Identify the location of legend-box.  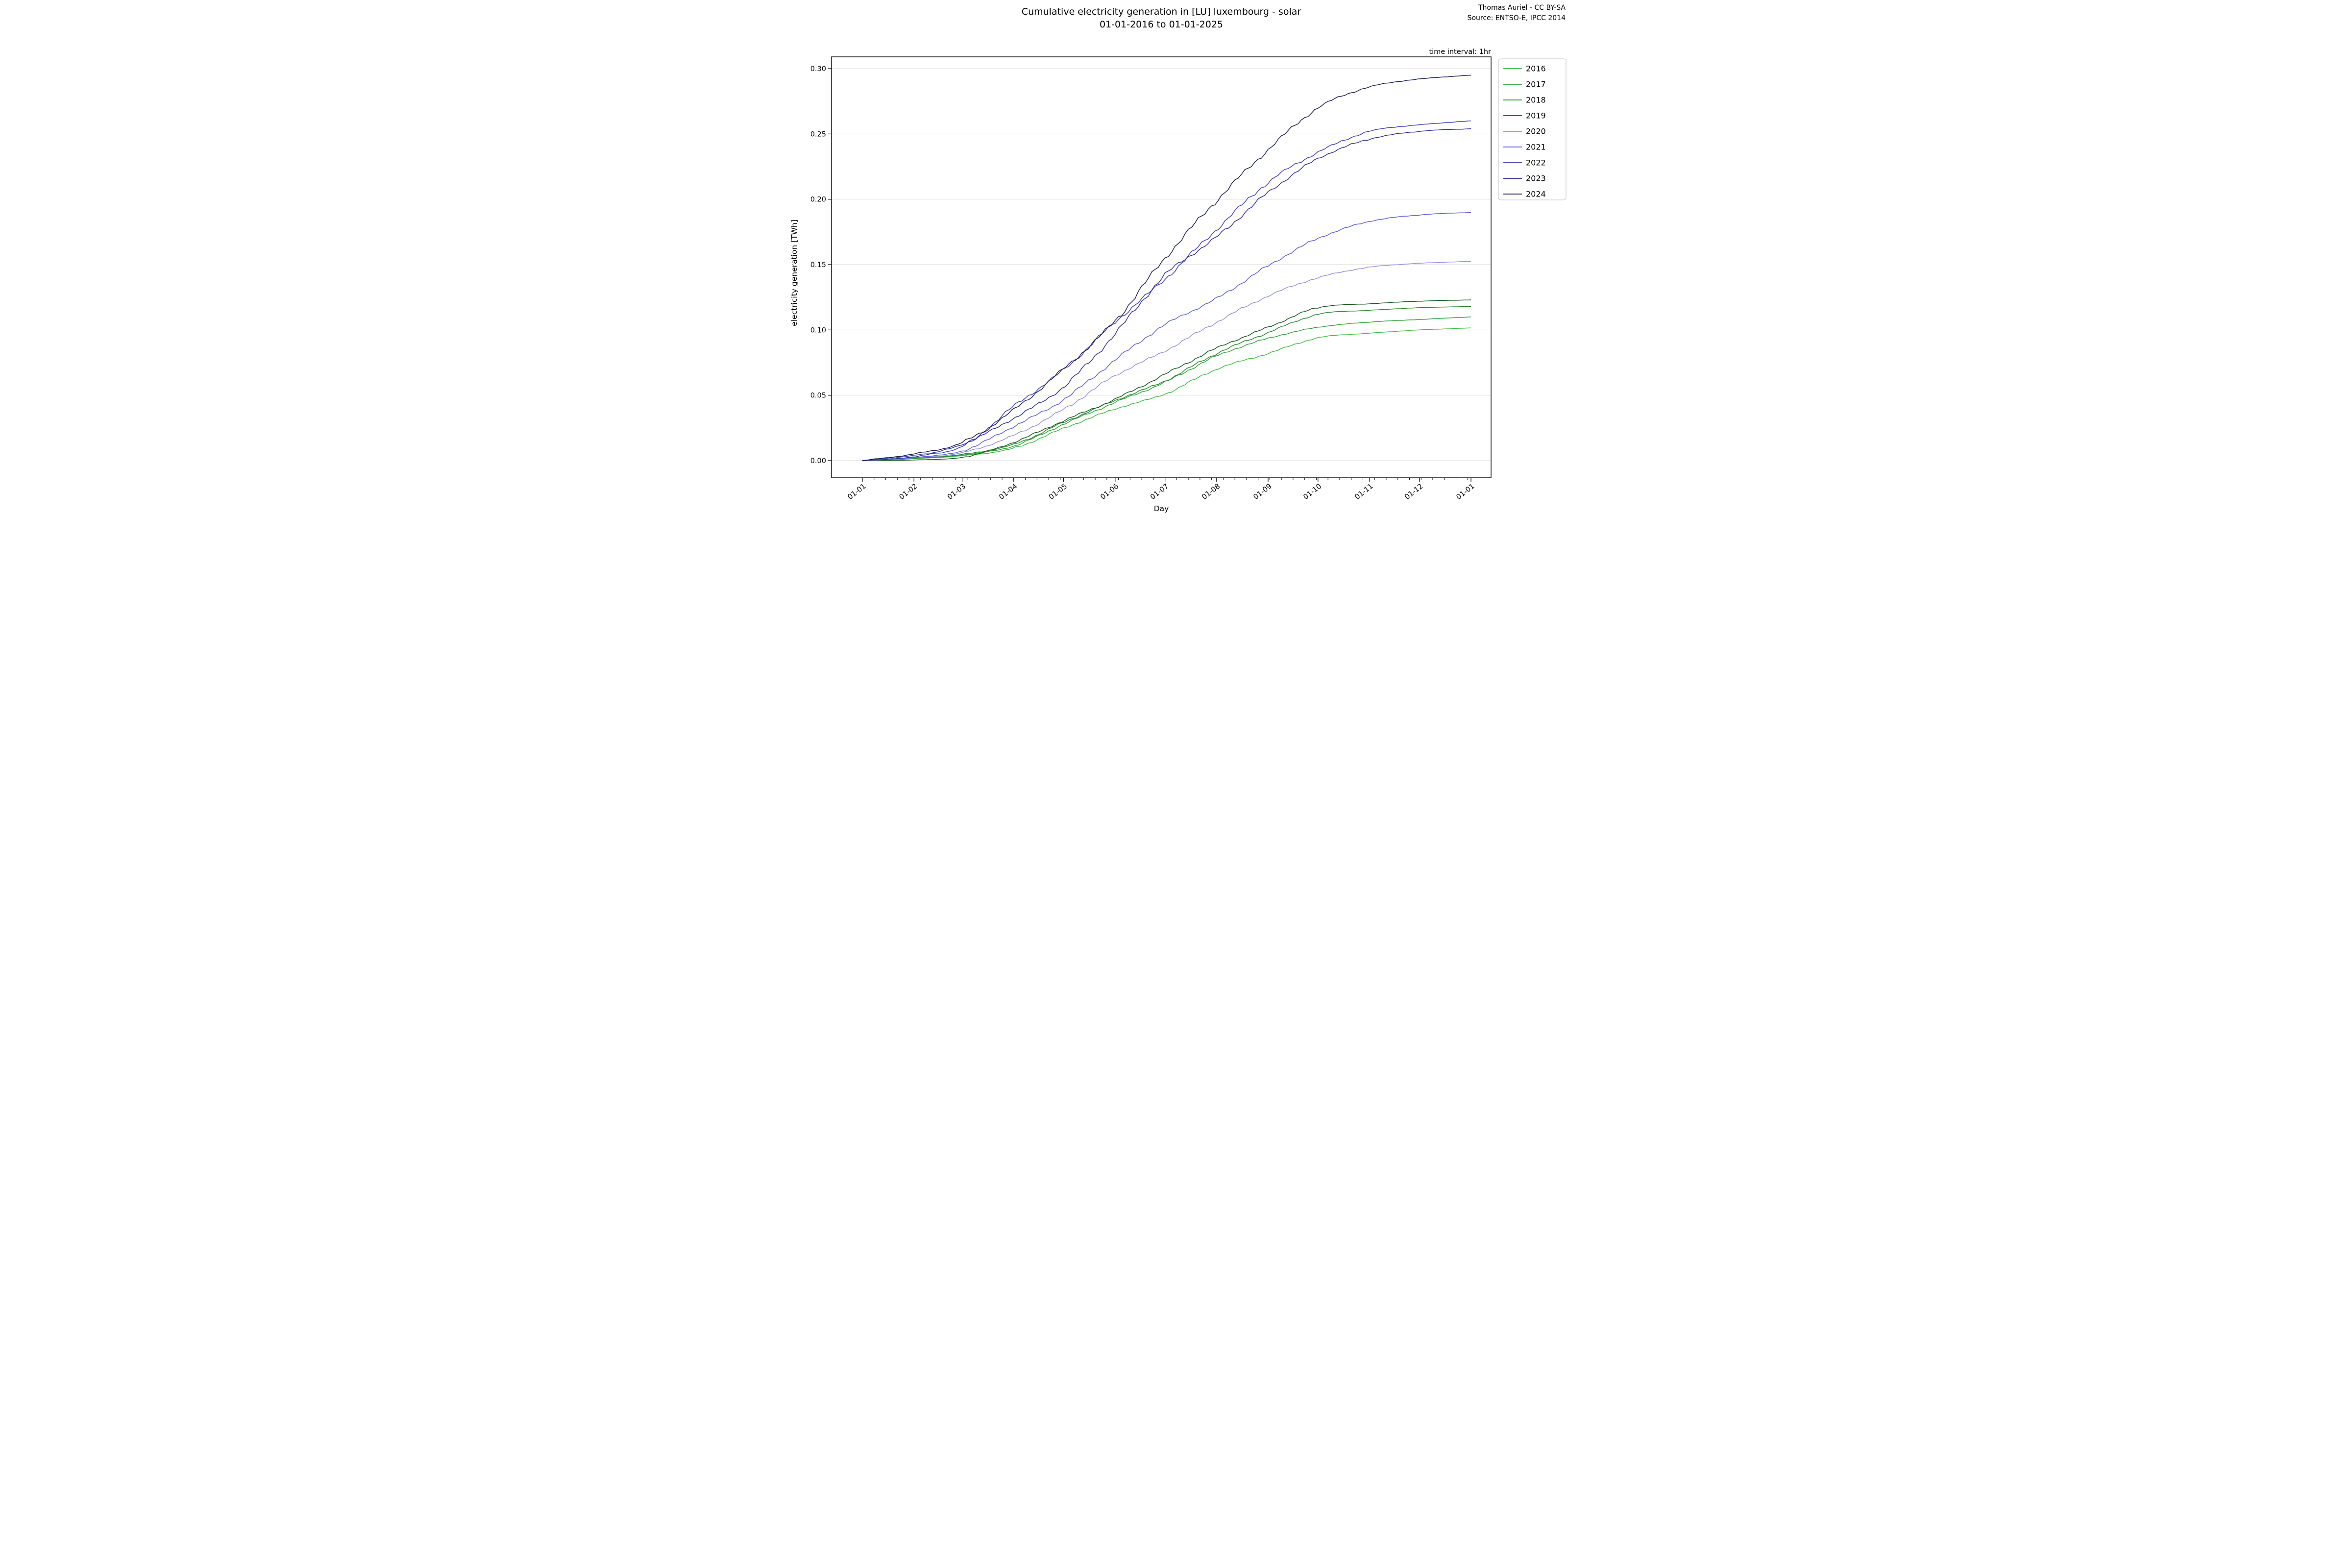
(1532, 129).